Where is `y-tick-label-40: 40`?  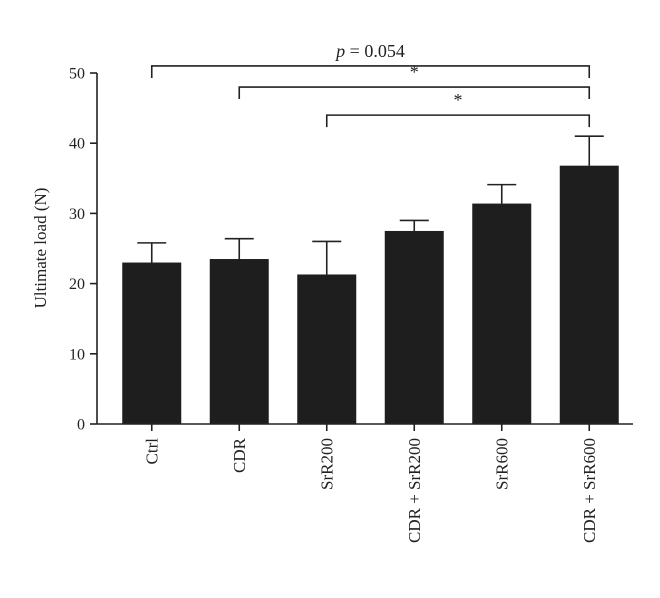 y-tick-label-40: 40 is located at coordinates (77, 144).